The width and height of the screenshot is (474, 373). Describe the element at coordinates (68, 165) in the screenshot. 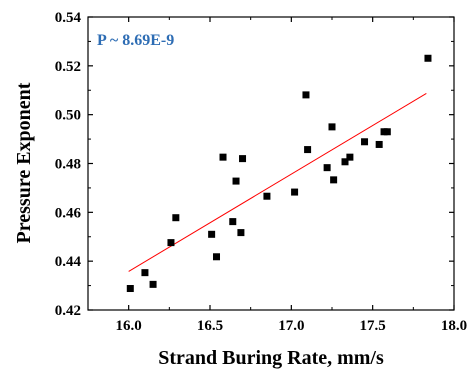

I see `y-tick-label: 0.48` at that location.